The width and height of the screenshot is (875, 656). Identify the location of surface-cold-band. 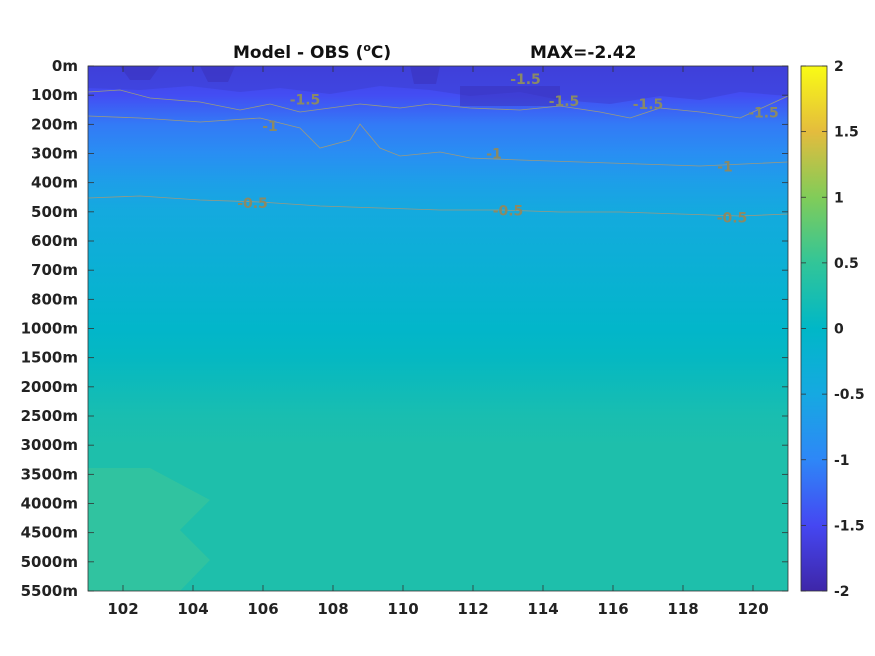
(438, 85).